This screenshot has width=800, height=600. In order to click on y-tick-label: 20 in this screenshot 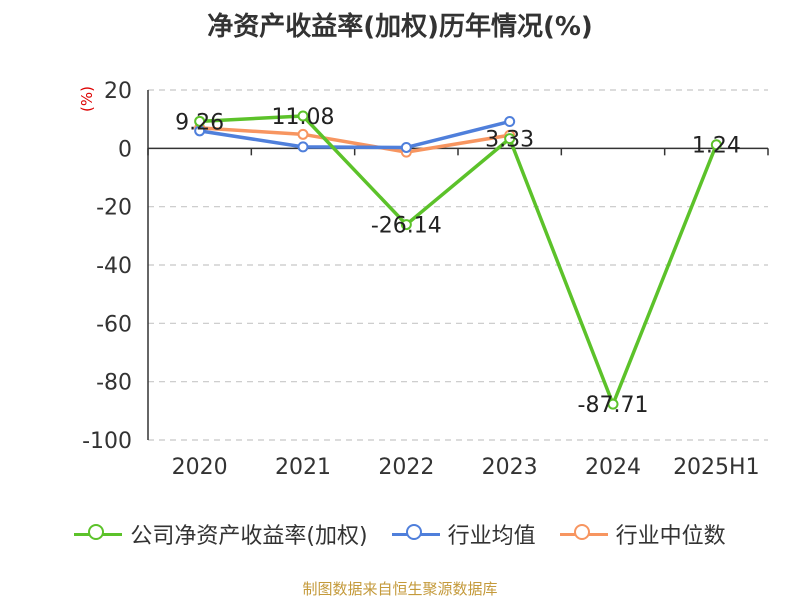, I will do `click(118, 91)`.